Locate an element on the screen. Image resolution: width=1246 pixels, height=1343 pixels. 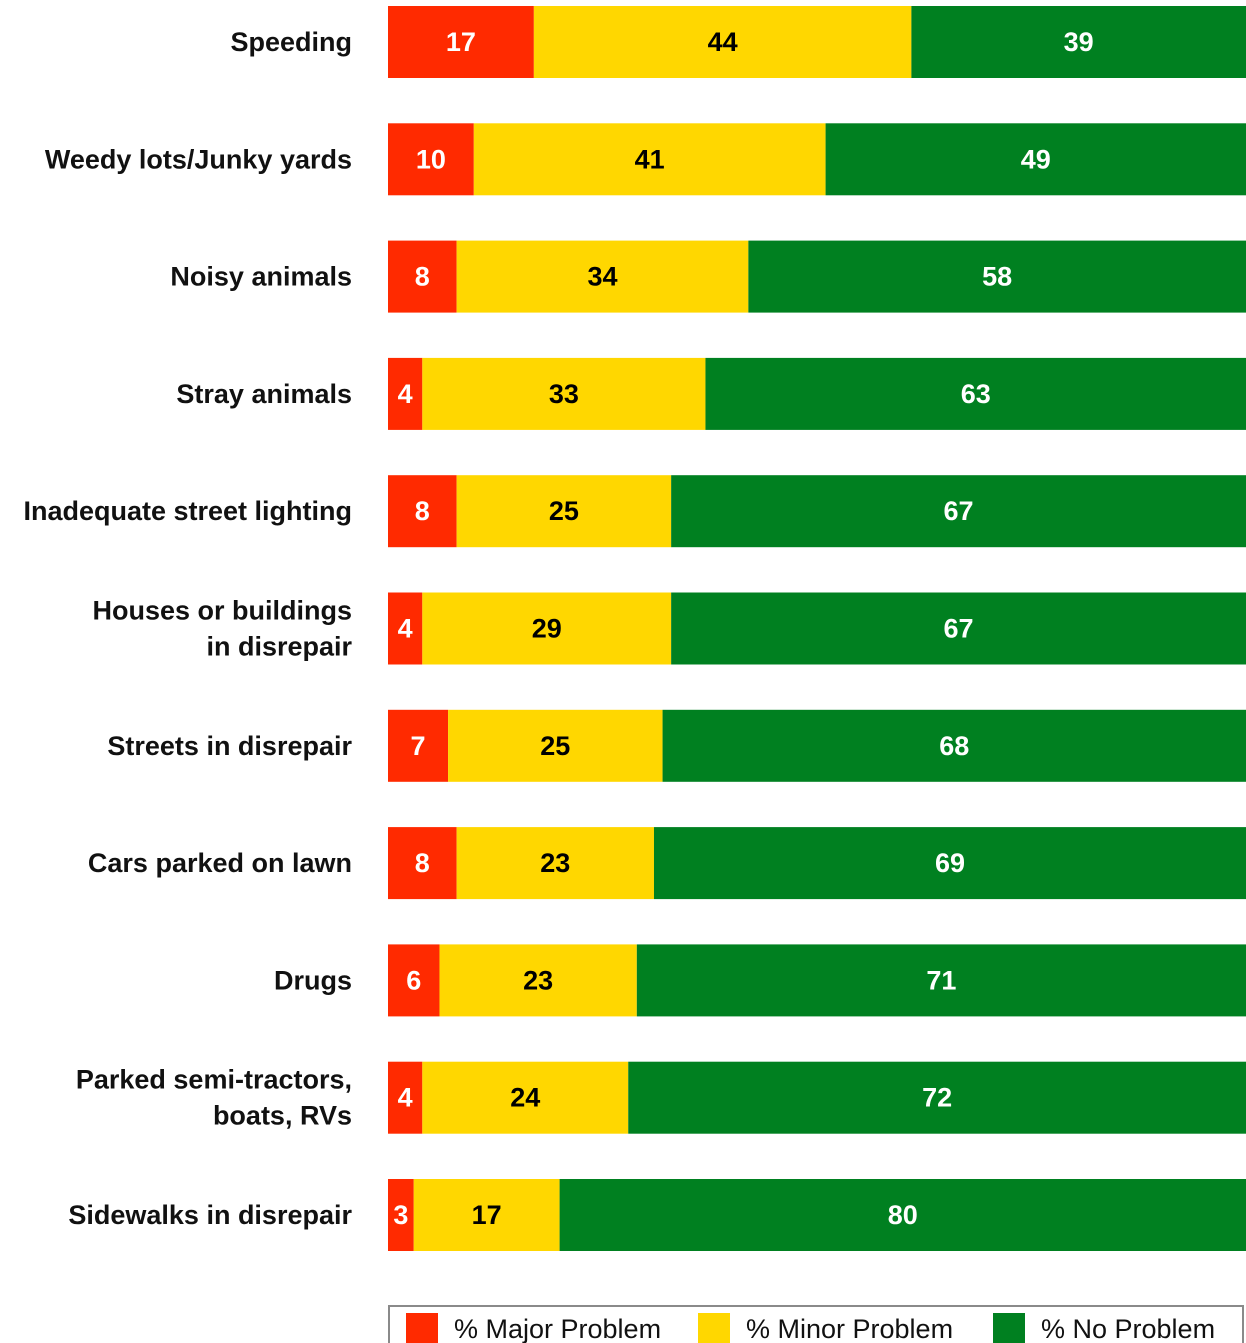
data-label: 33 is located at coordinates (564, 394).